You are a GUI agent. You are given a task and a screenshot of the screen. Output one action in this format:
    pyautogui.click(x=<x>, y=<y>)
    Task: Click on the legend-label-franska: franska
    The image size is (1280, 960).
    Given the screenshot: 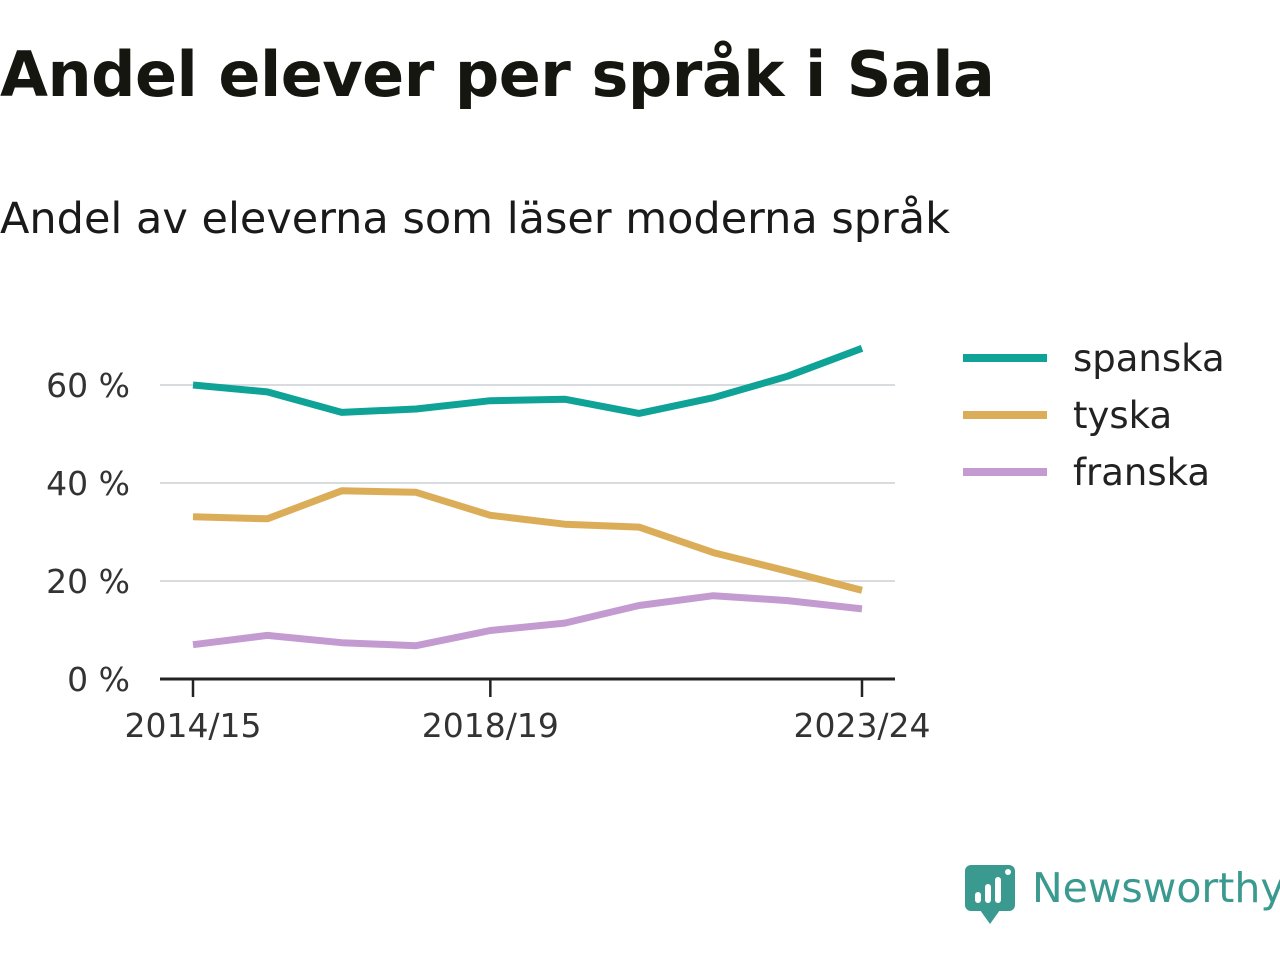 What is the action you would take?
    pyautogui.click(x=1141, y=472)
    